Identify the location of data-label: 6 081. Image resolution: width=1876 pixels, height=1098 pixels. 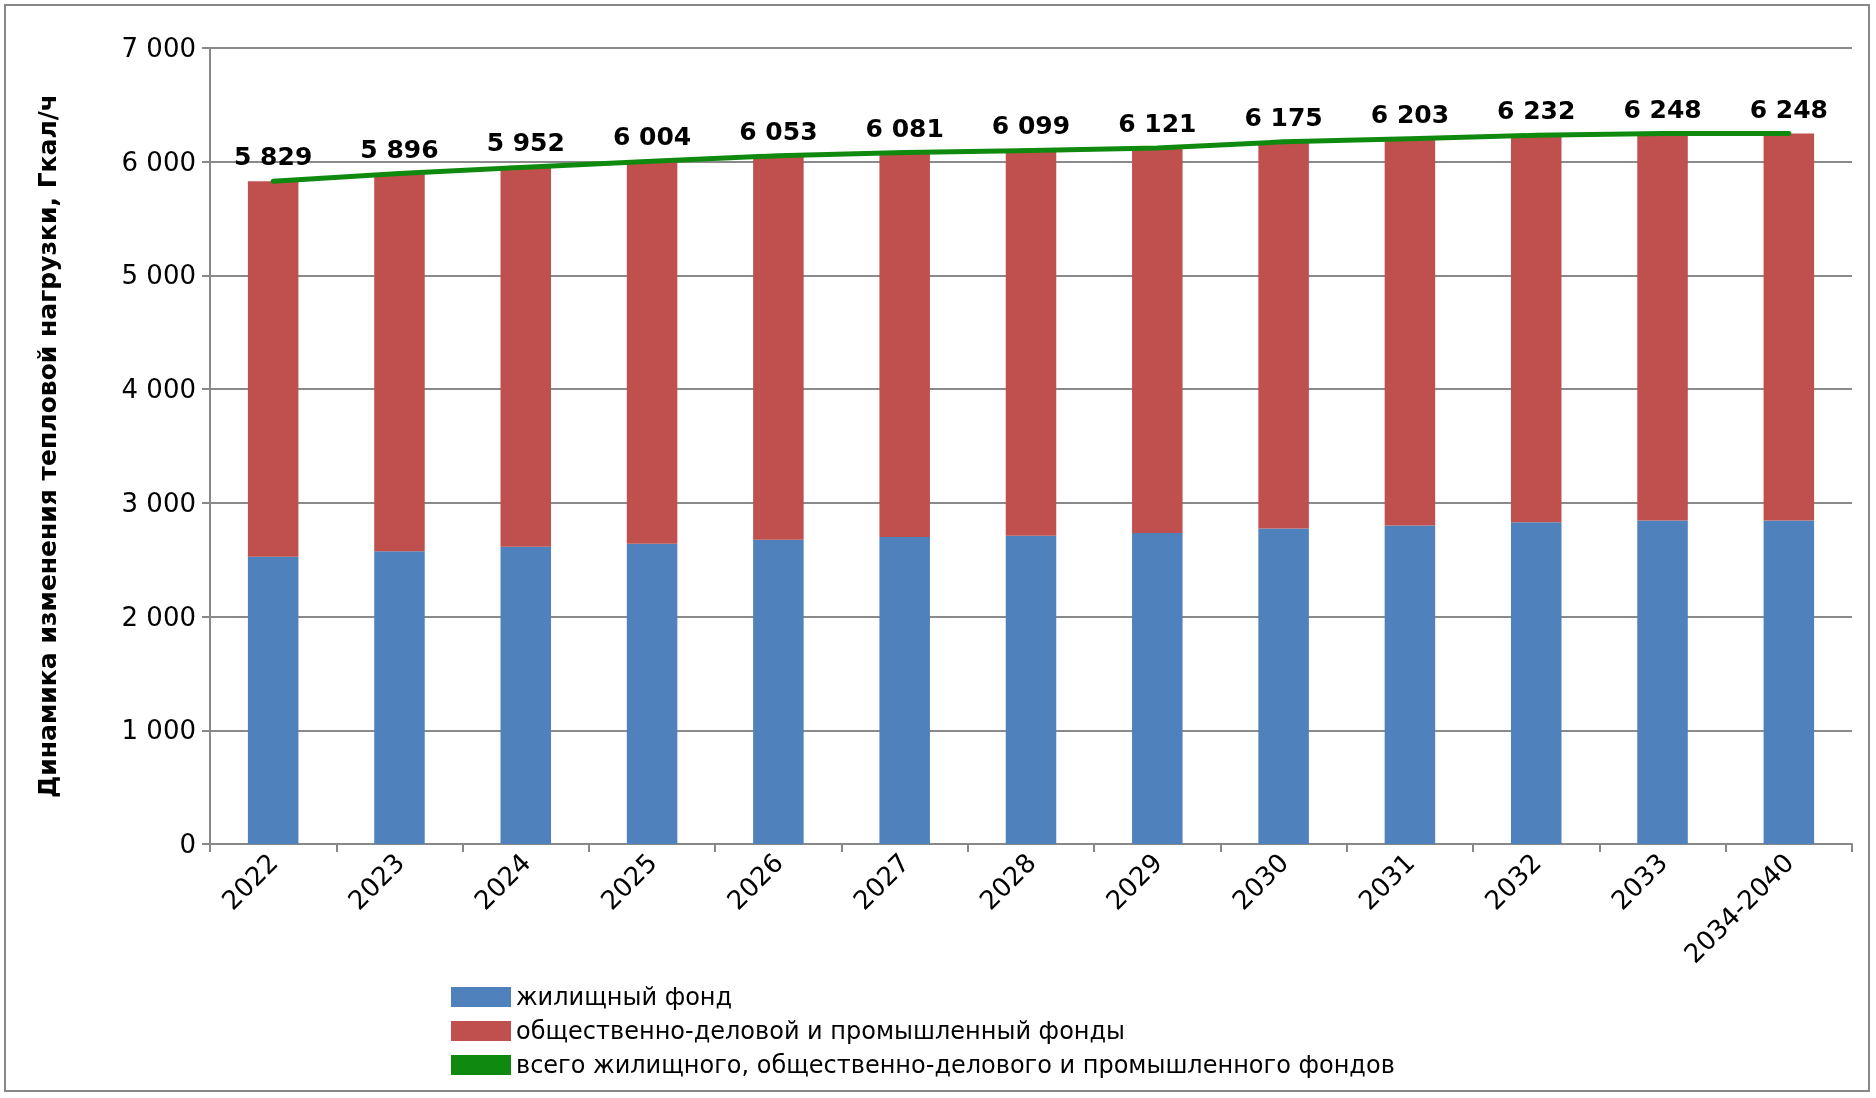
(904, 128).